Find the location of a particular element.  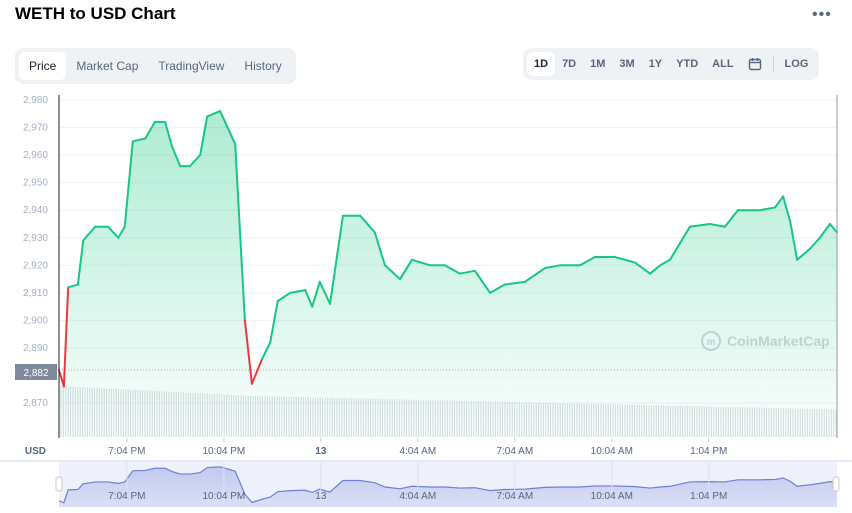

range-all: ALL is located at coordinates (723, 64).